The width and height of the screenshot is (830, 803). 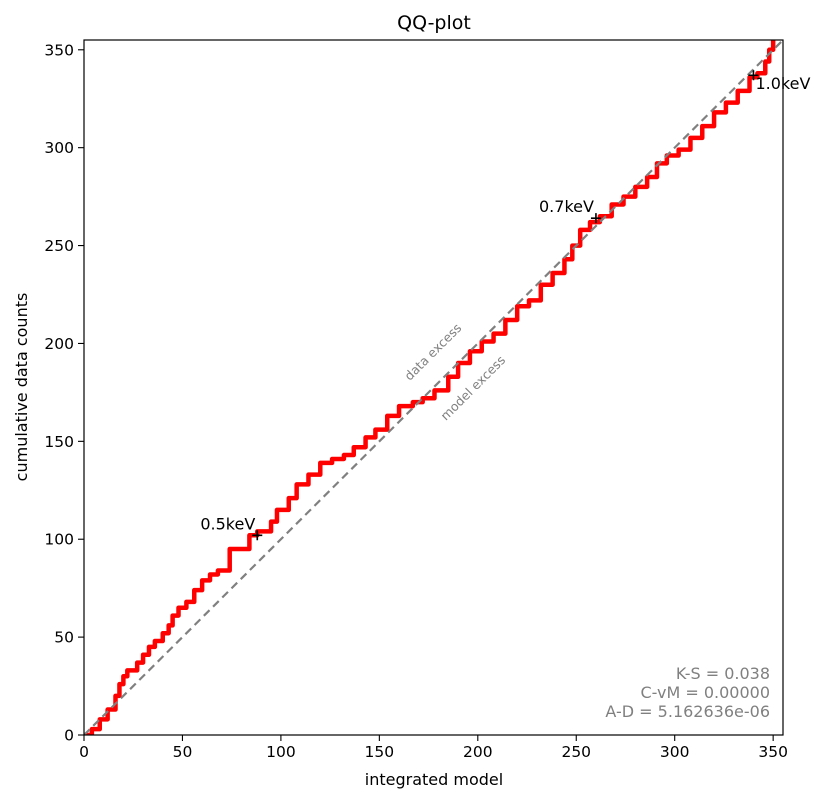 What do you see at coordinates (773, 752) in the screenshot?
I see `x-tick-label: 350` at bounding box center [773, 752].